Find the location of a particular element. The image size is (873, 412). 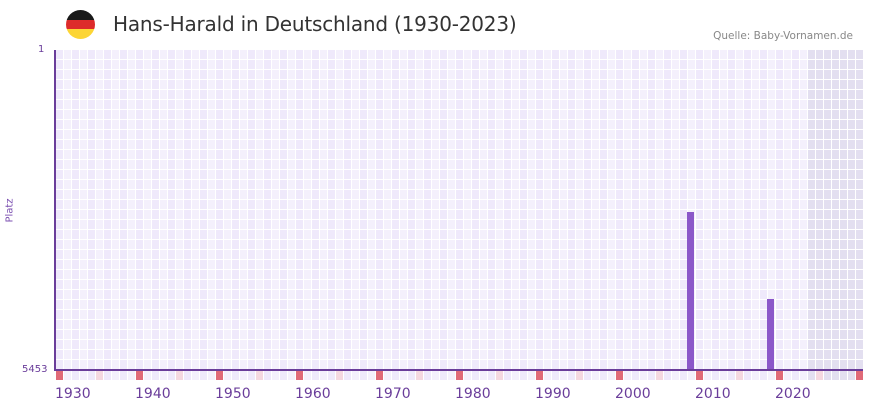

y-tick-top: 1 is located at coordinates (41, 49).